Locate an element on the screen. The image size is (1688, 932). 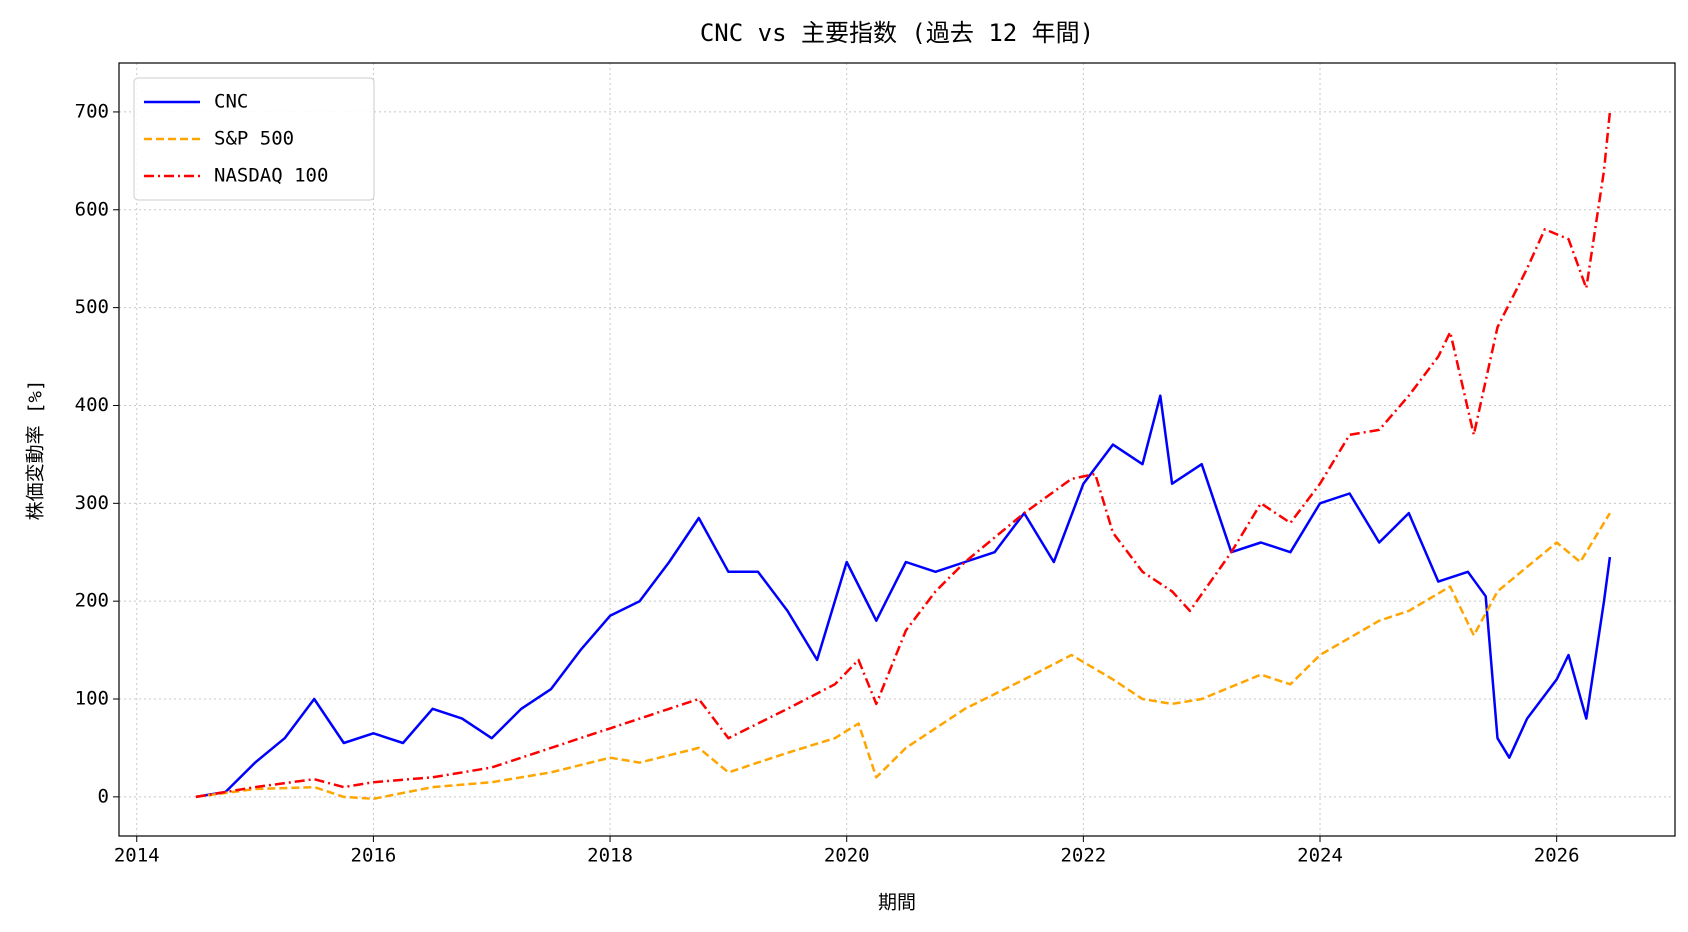
legend-label: NASDAQ 100 is located at coordinates (271, 176).